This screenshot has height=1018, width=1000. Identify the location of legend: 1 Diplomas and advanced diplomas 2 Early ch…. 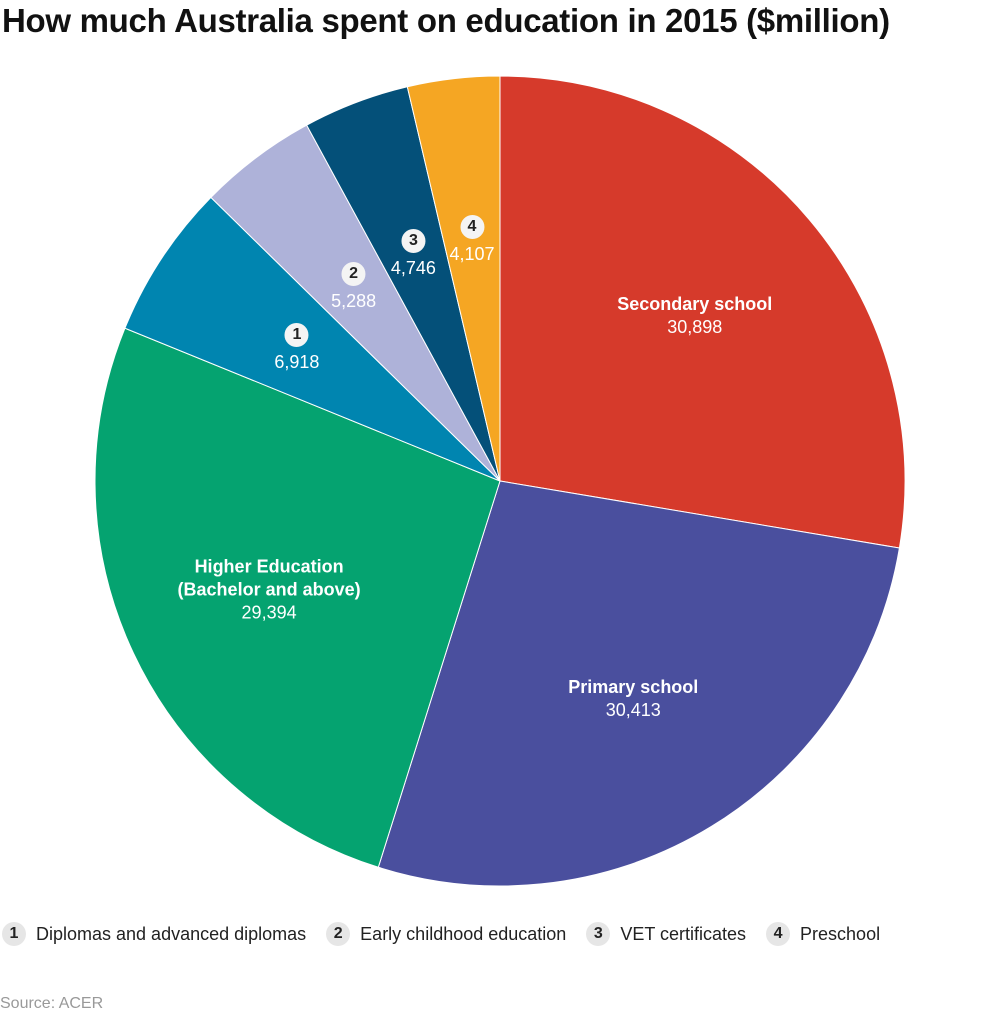
(441, 934).